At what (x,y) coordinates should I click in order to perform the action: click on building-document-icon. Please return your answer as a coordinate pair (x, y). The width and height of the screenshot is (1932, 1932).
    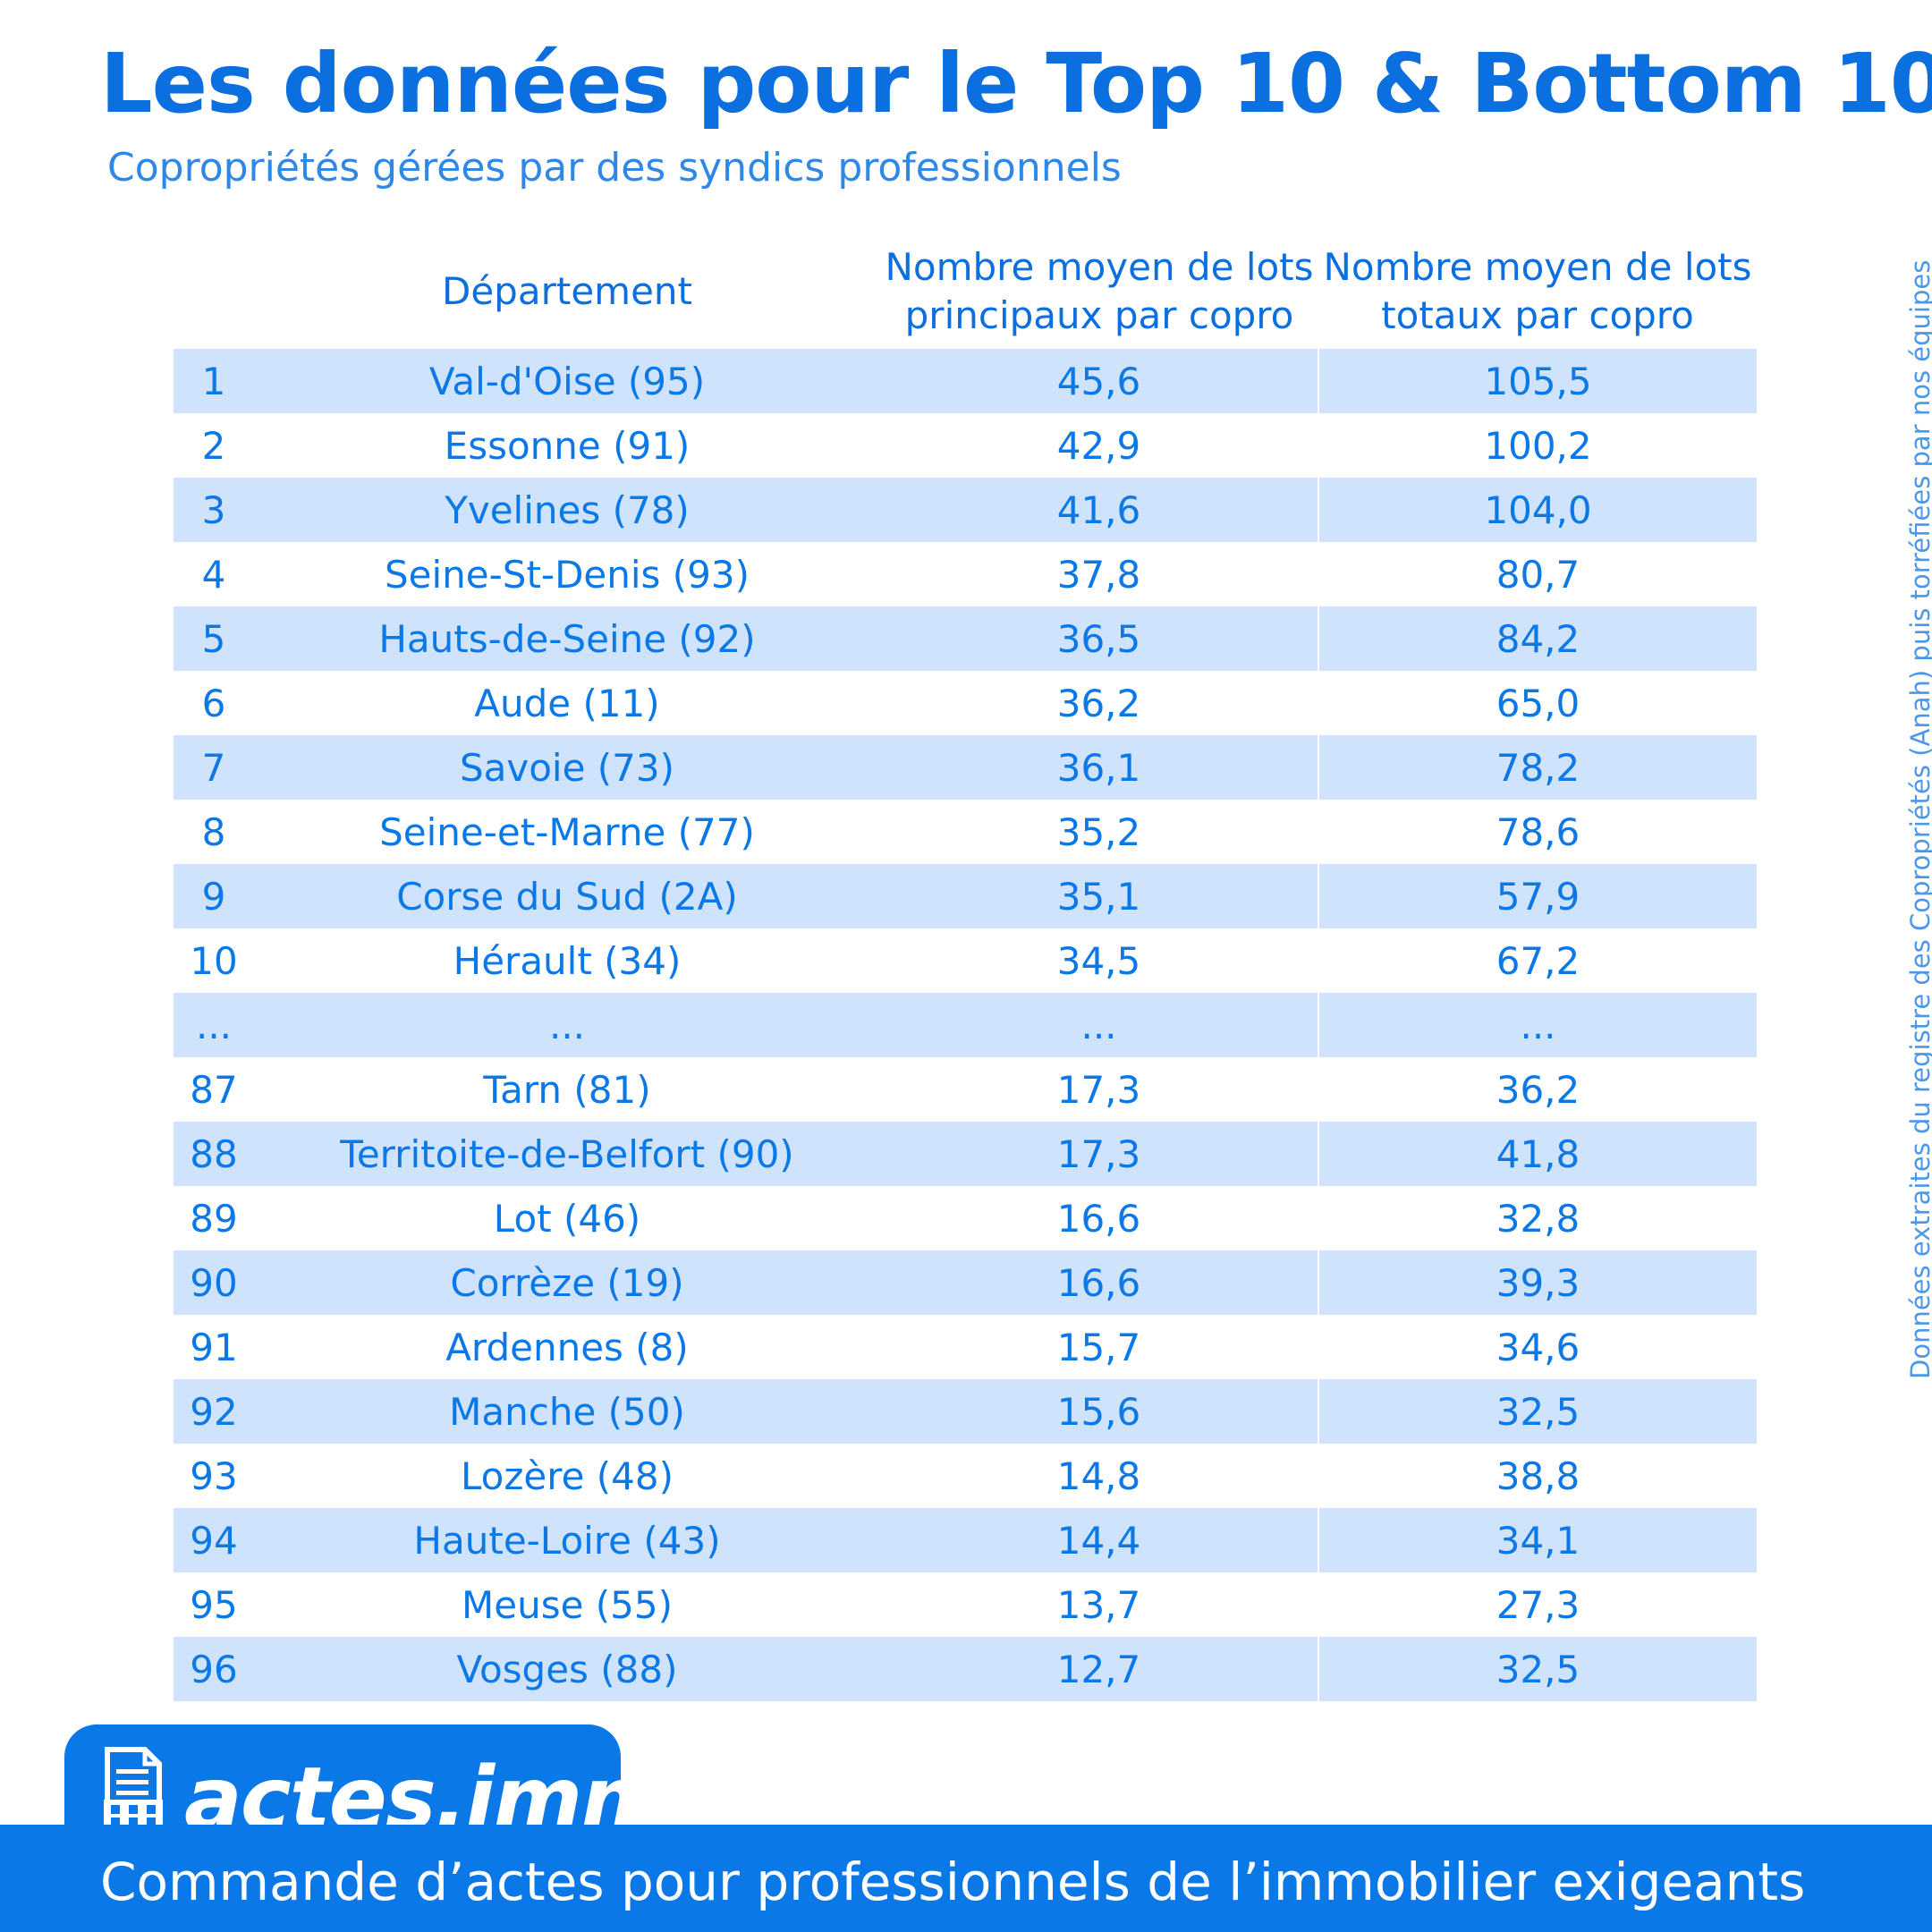
    Looking at the image, I should click on (133, 1788).